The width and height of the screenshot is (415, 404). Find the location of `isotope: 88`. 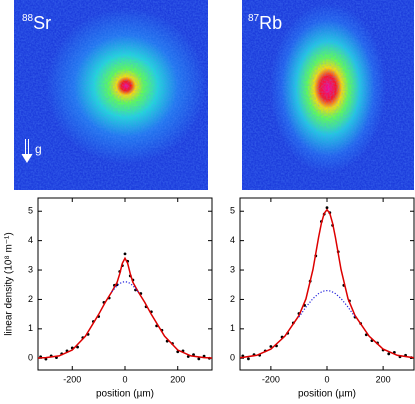

isotope: 88 is located at coordinates (28, 18).